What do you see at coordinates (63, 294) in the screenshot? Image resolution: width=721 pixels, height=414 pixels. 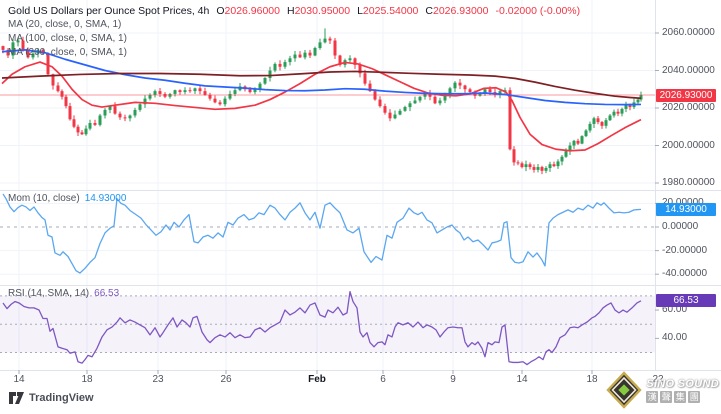 I see `rsi-legend: RSI (14, SMA, 14) 66.53` at bounding box center [63, 294].